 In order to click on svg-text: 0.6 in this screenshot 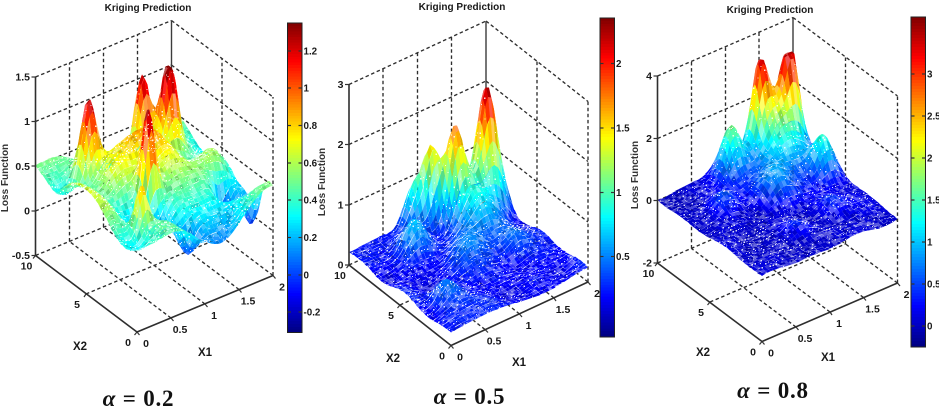, I will do `click(311, 164)`.